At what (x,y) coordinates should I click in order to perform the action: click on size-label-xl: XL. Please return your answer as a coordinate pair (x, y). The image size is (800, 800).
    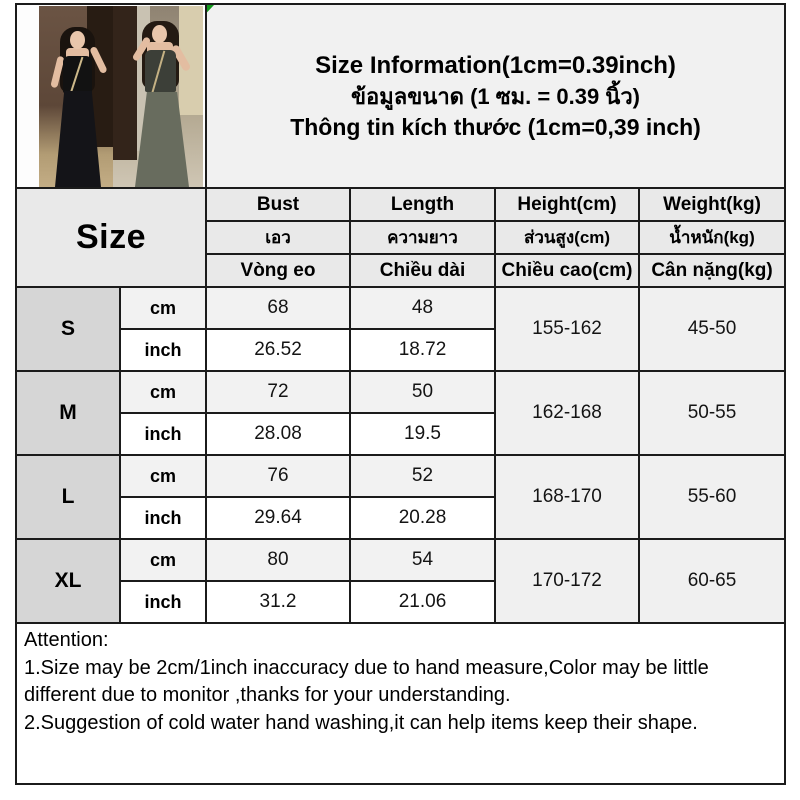
    Looking at the image, I should click on (68, 581).